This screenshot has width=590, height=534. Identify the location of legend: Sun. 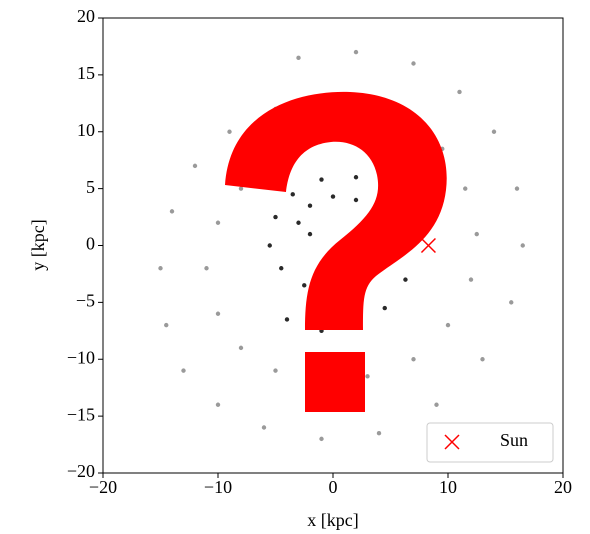
(490, 442).